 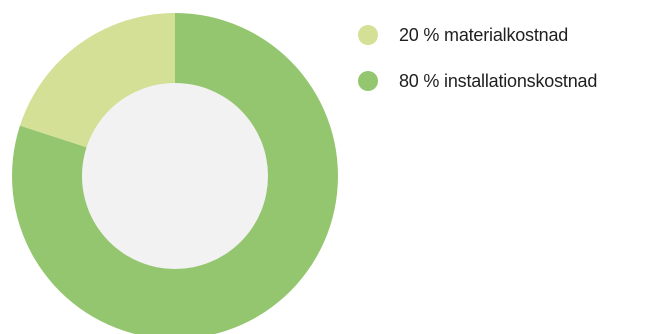 I want to click on legend-swatch-materialkostnad, so click(x=368, y=35).